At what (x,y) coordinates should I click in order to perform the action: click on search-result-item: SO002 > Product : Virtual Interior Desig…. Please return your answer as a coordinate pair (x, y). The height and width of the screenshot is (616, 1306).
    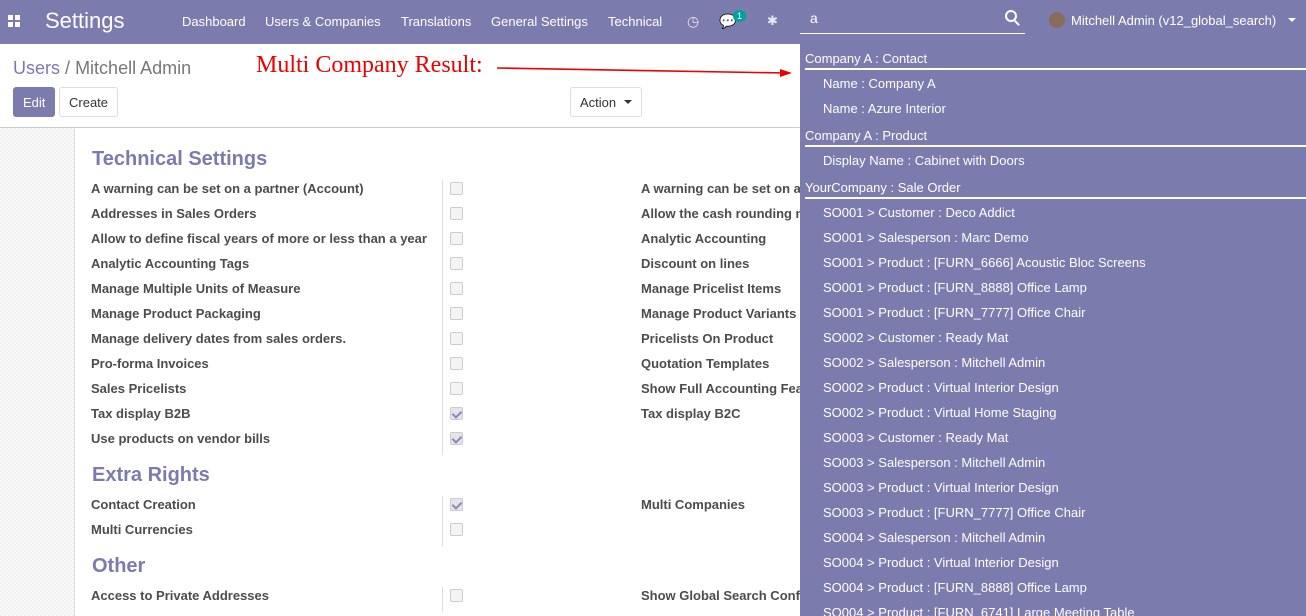
    Looking at the image, I should click on (941, 387).